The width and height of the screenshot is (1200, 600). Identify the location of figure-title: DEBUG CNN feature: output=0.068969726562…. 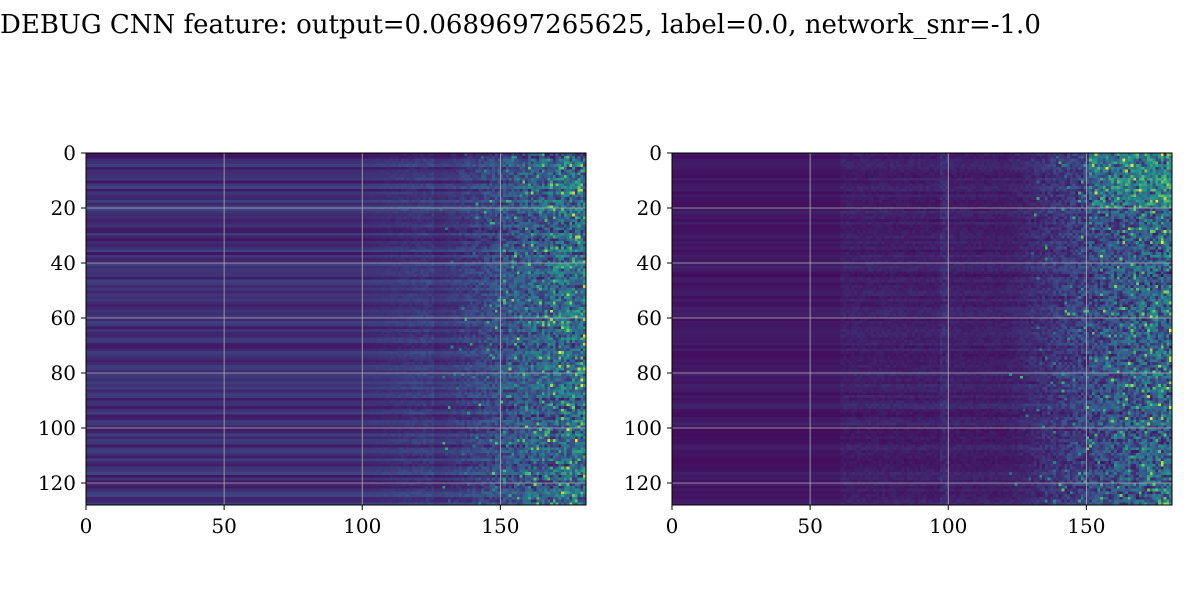
(520, 25).